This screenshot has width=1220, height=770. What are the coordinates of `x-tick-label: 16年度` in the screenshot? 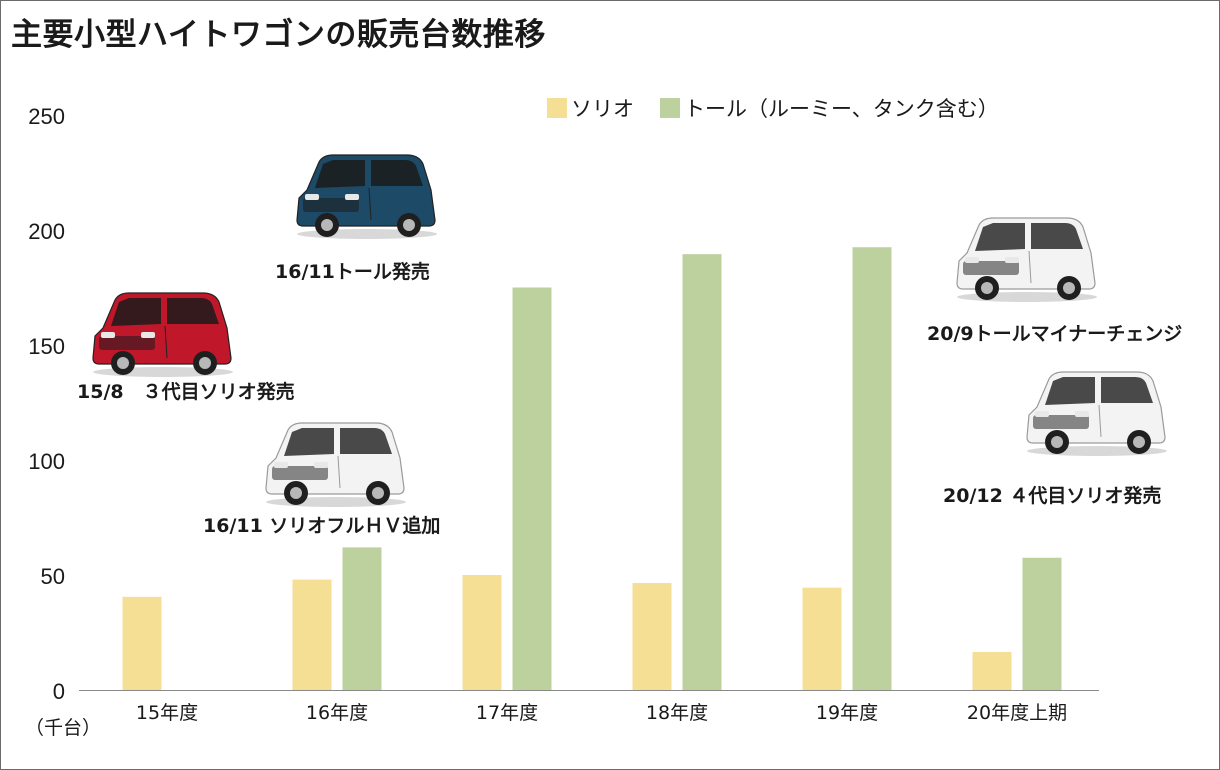 It's located at (337, 713).